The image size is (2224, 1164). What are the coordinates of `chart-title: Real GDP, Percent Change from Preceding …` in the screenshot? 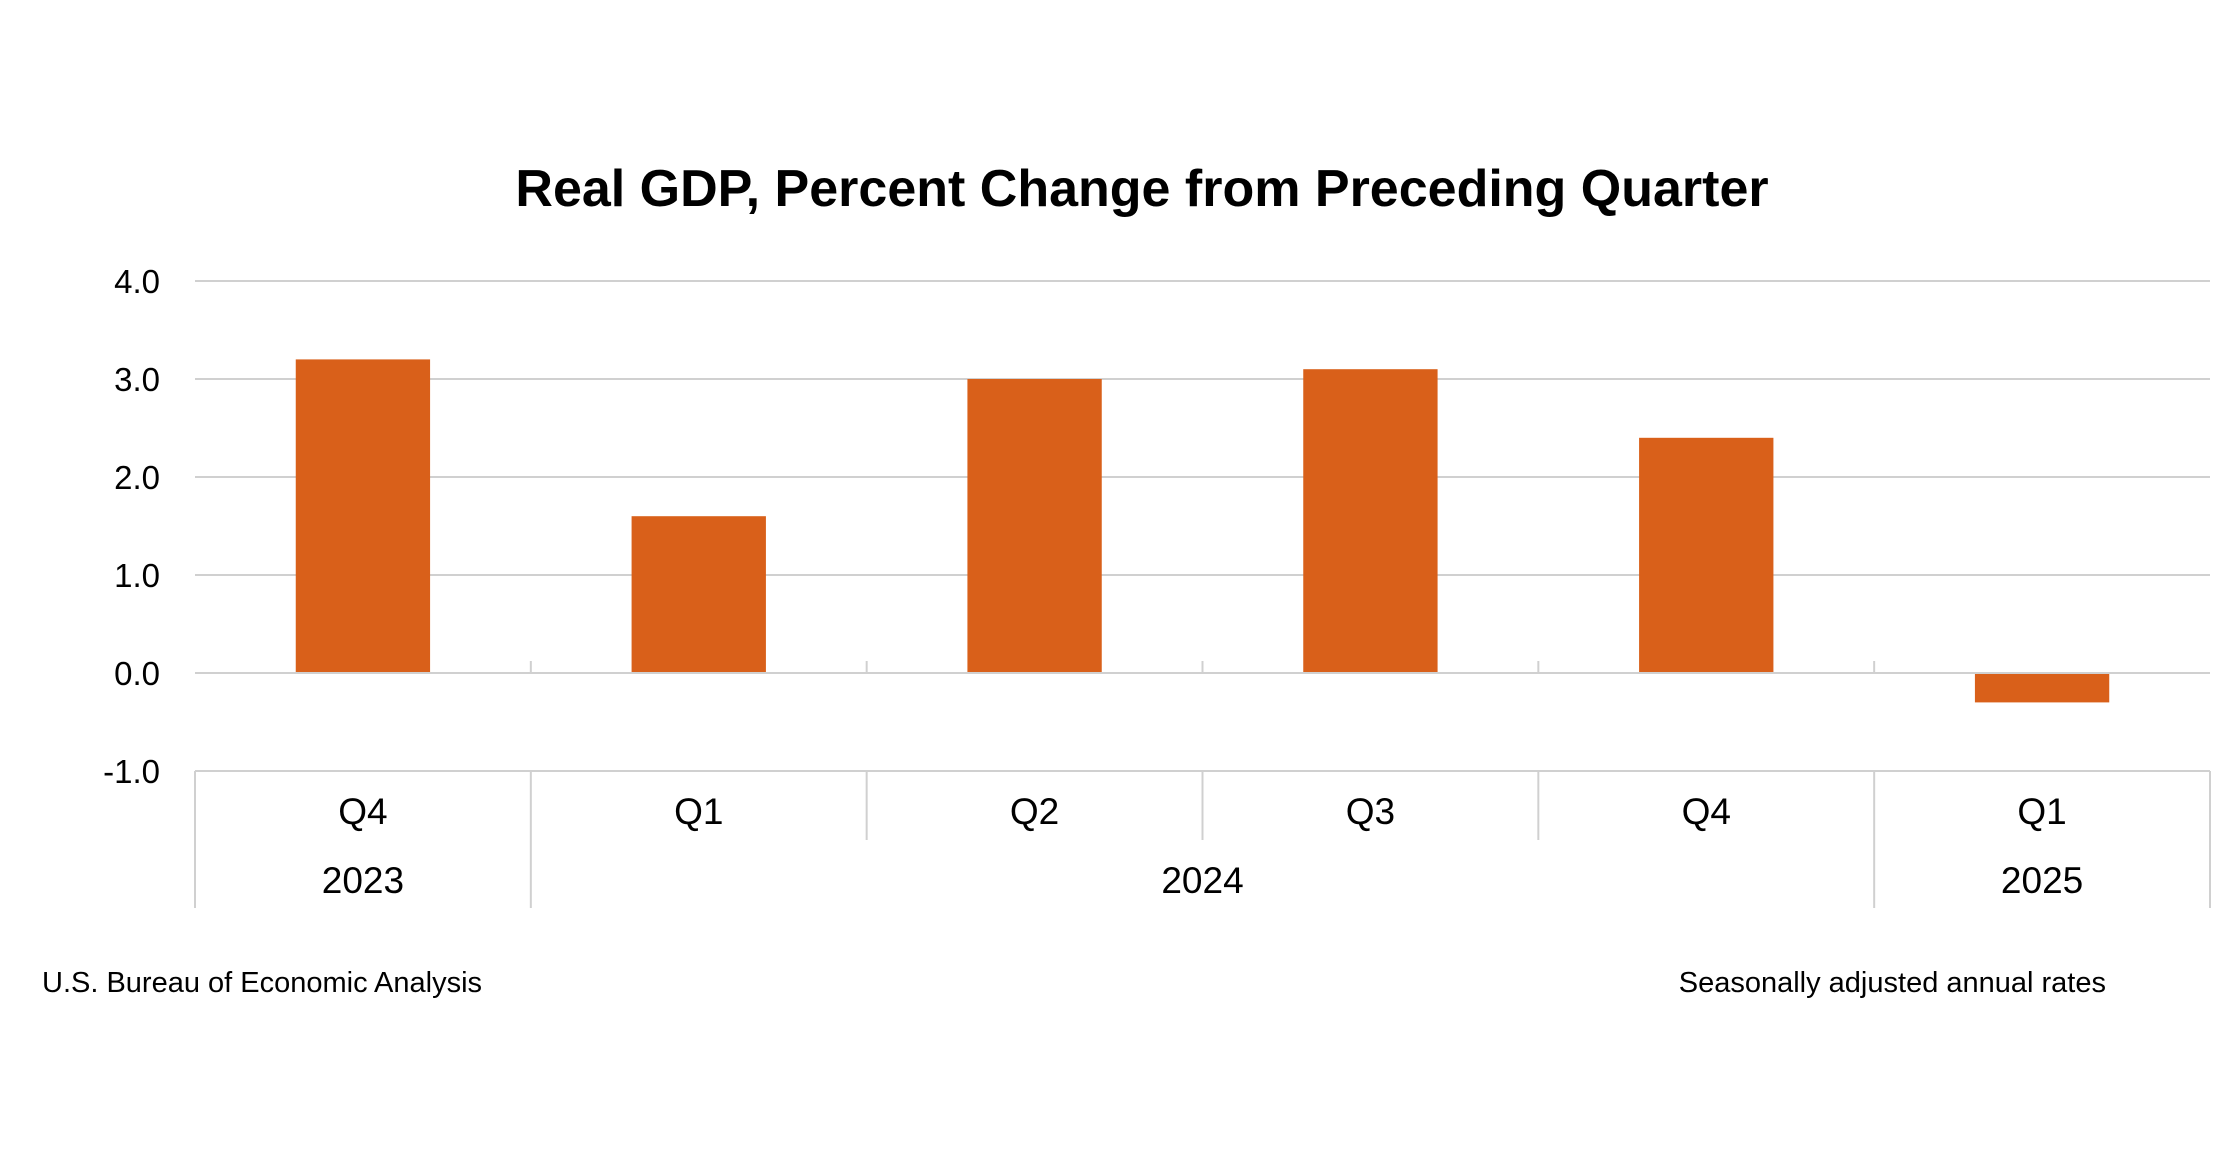 It's located at (1141, 189).